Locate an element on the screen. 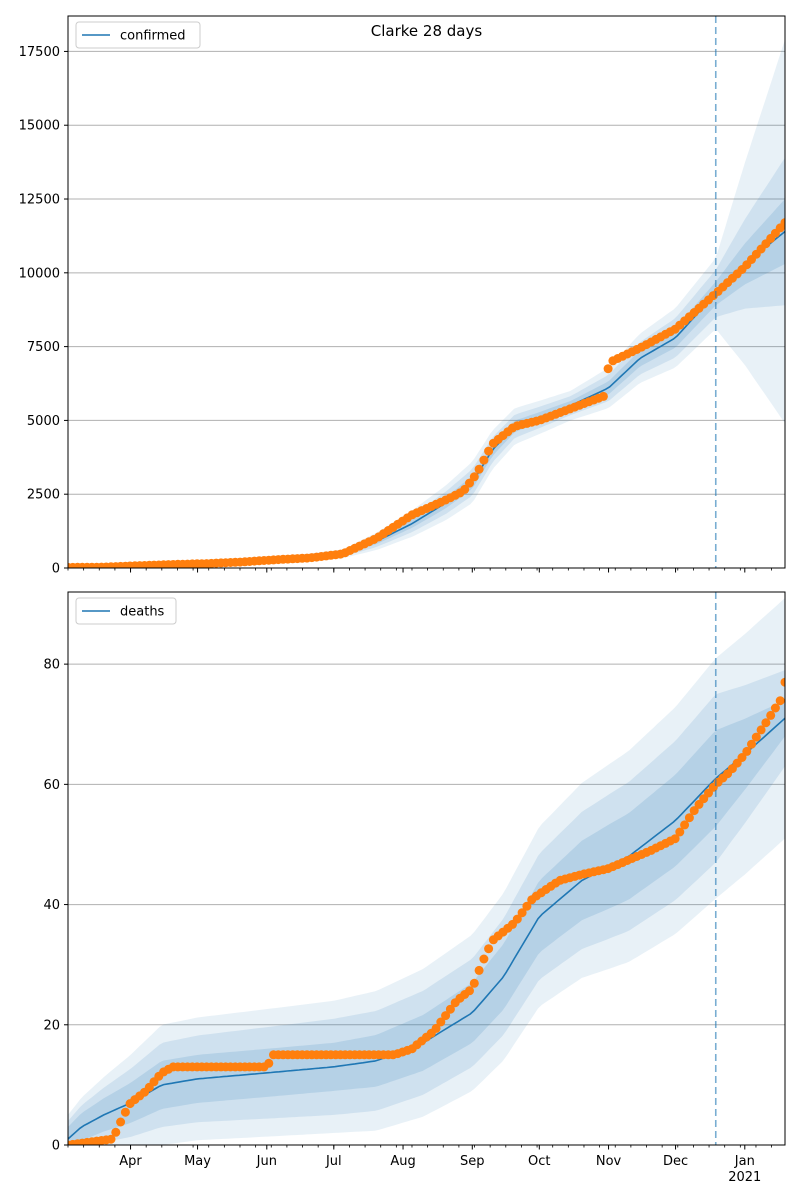 This screenshot has height=1200, width=800. y-tick-label: 7500 is located at coordinates (43, 347).